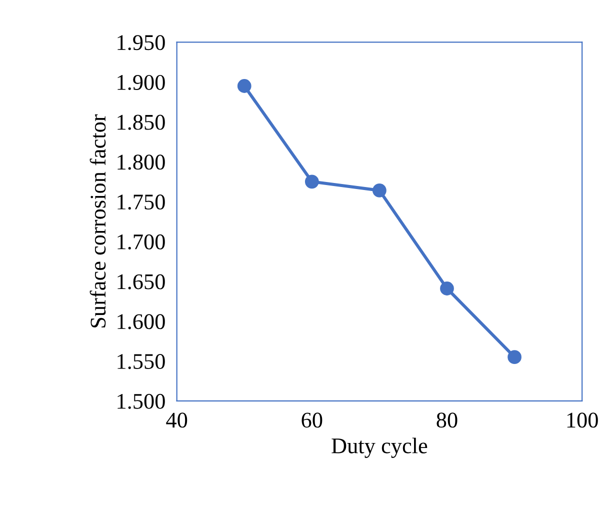  I want to click on x-tick-label: 100, so click(582, 420).